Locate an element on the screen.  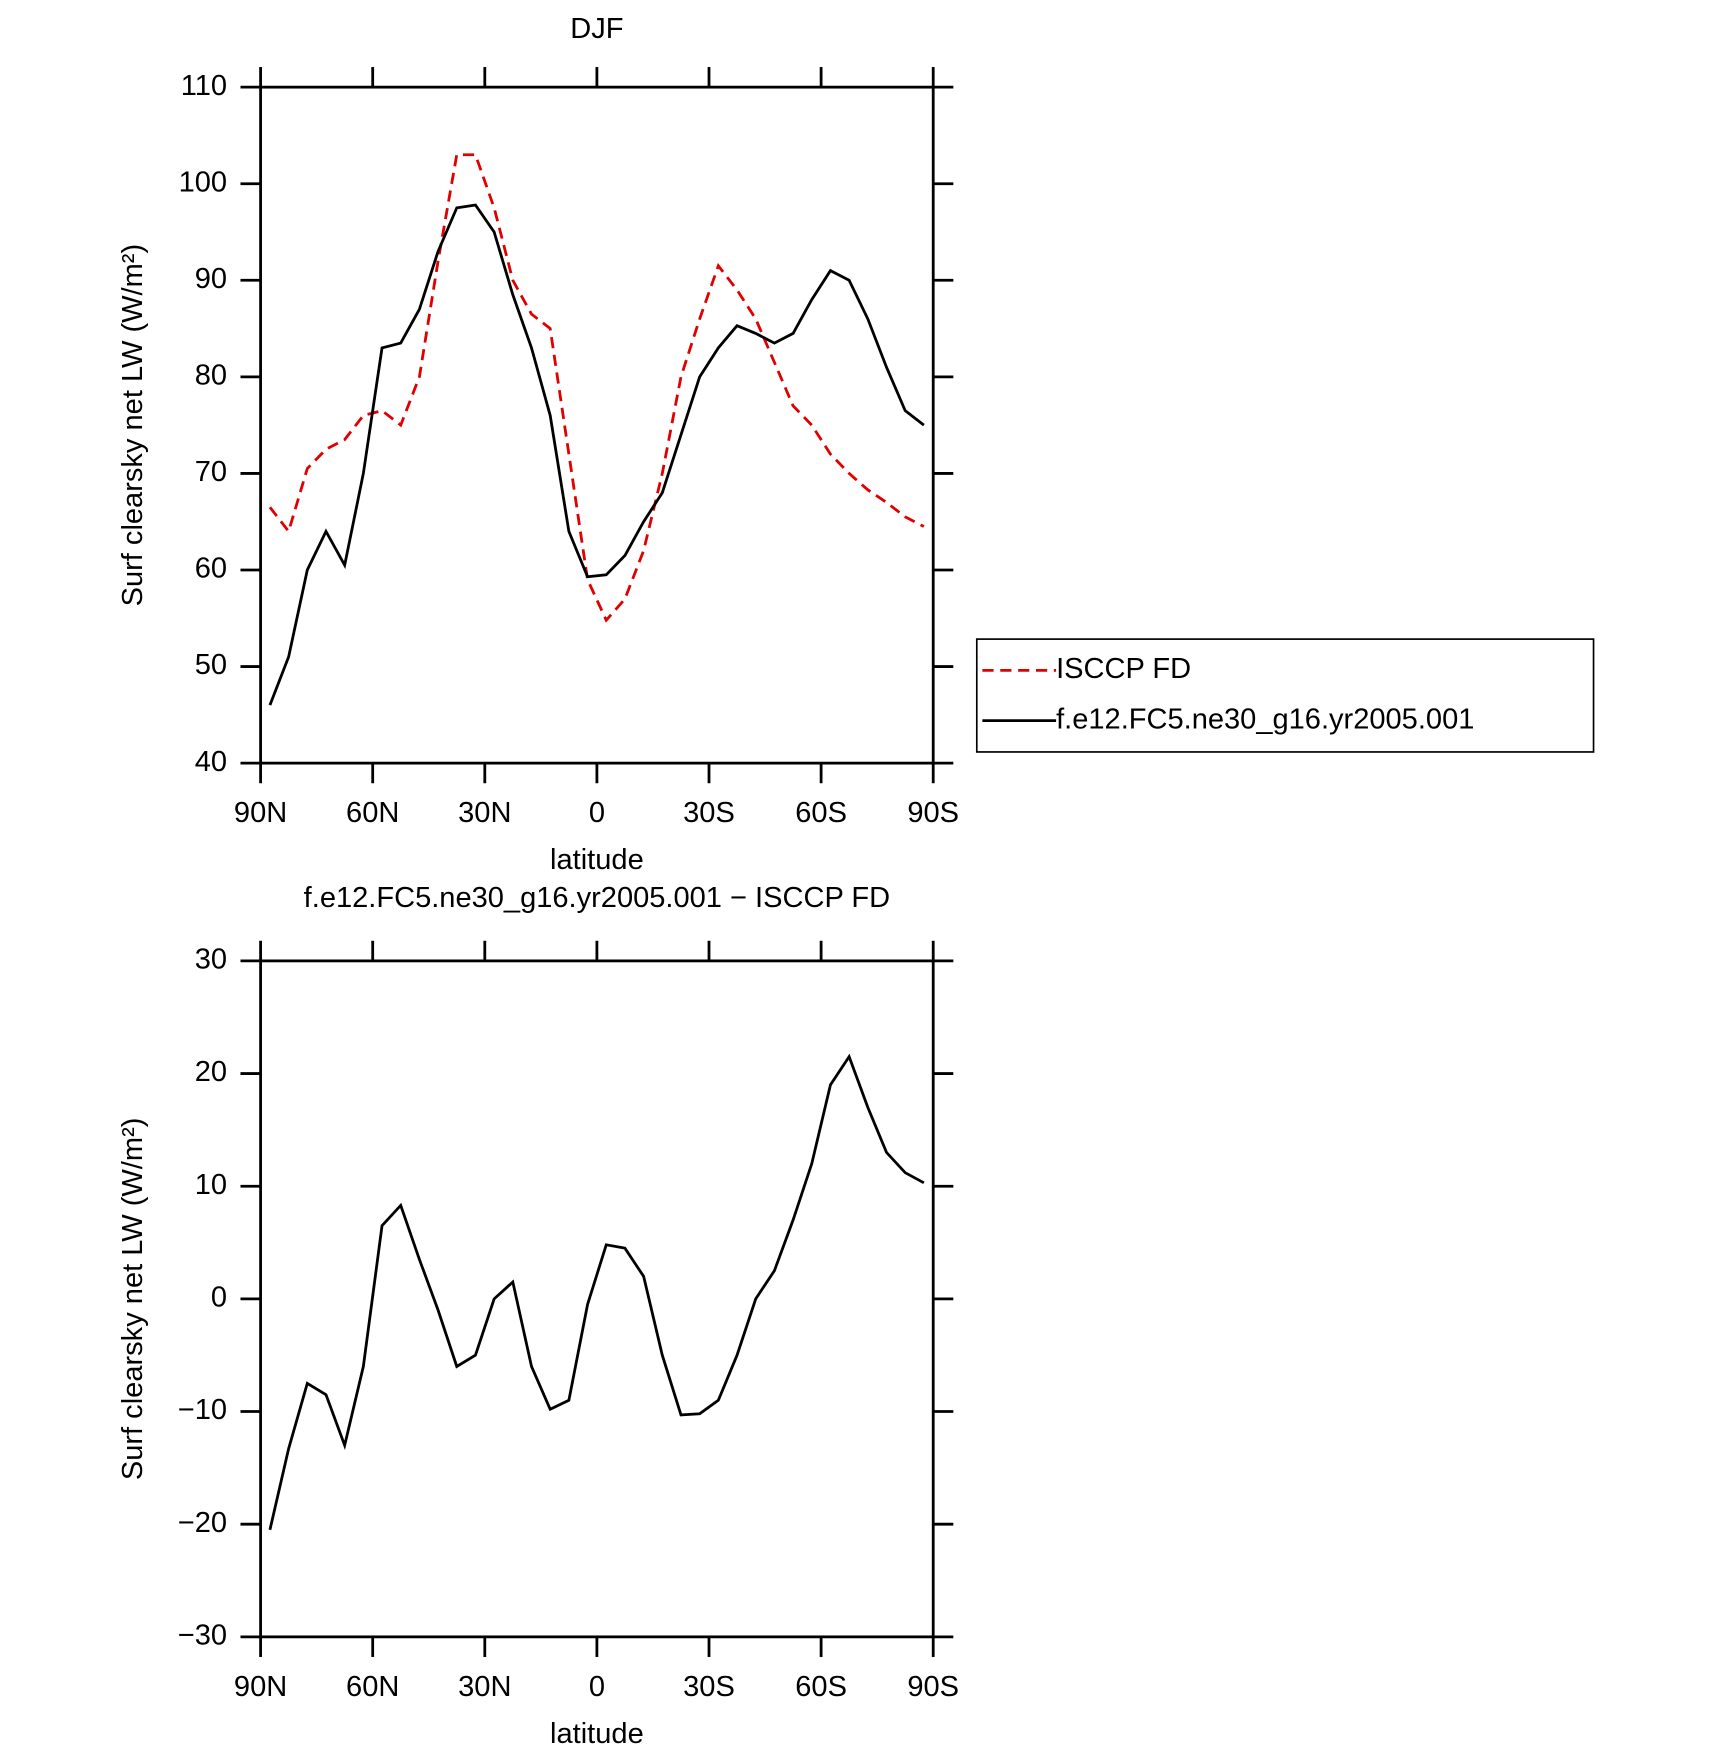
y-tick-label: −30 is located at coordinates (202, 1636).